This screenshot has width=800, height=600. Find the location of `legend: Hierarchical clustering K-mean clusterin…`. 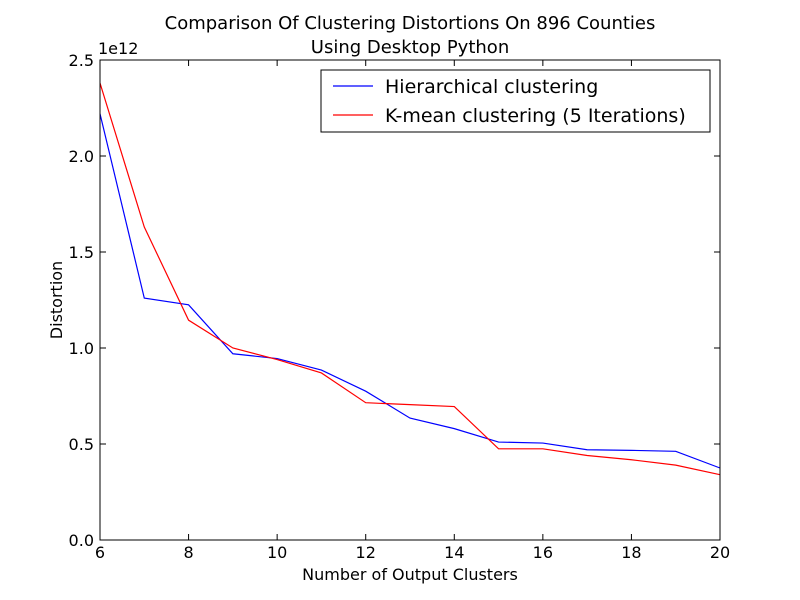

legend: Hierarchical clustering K-mean clusterin… is located at coordinates (515, 101).